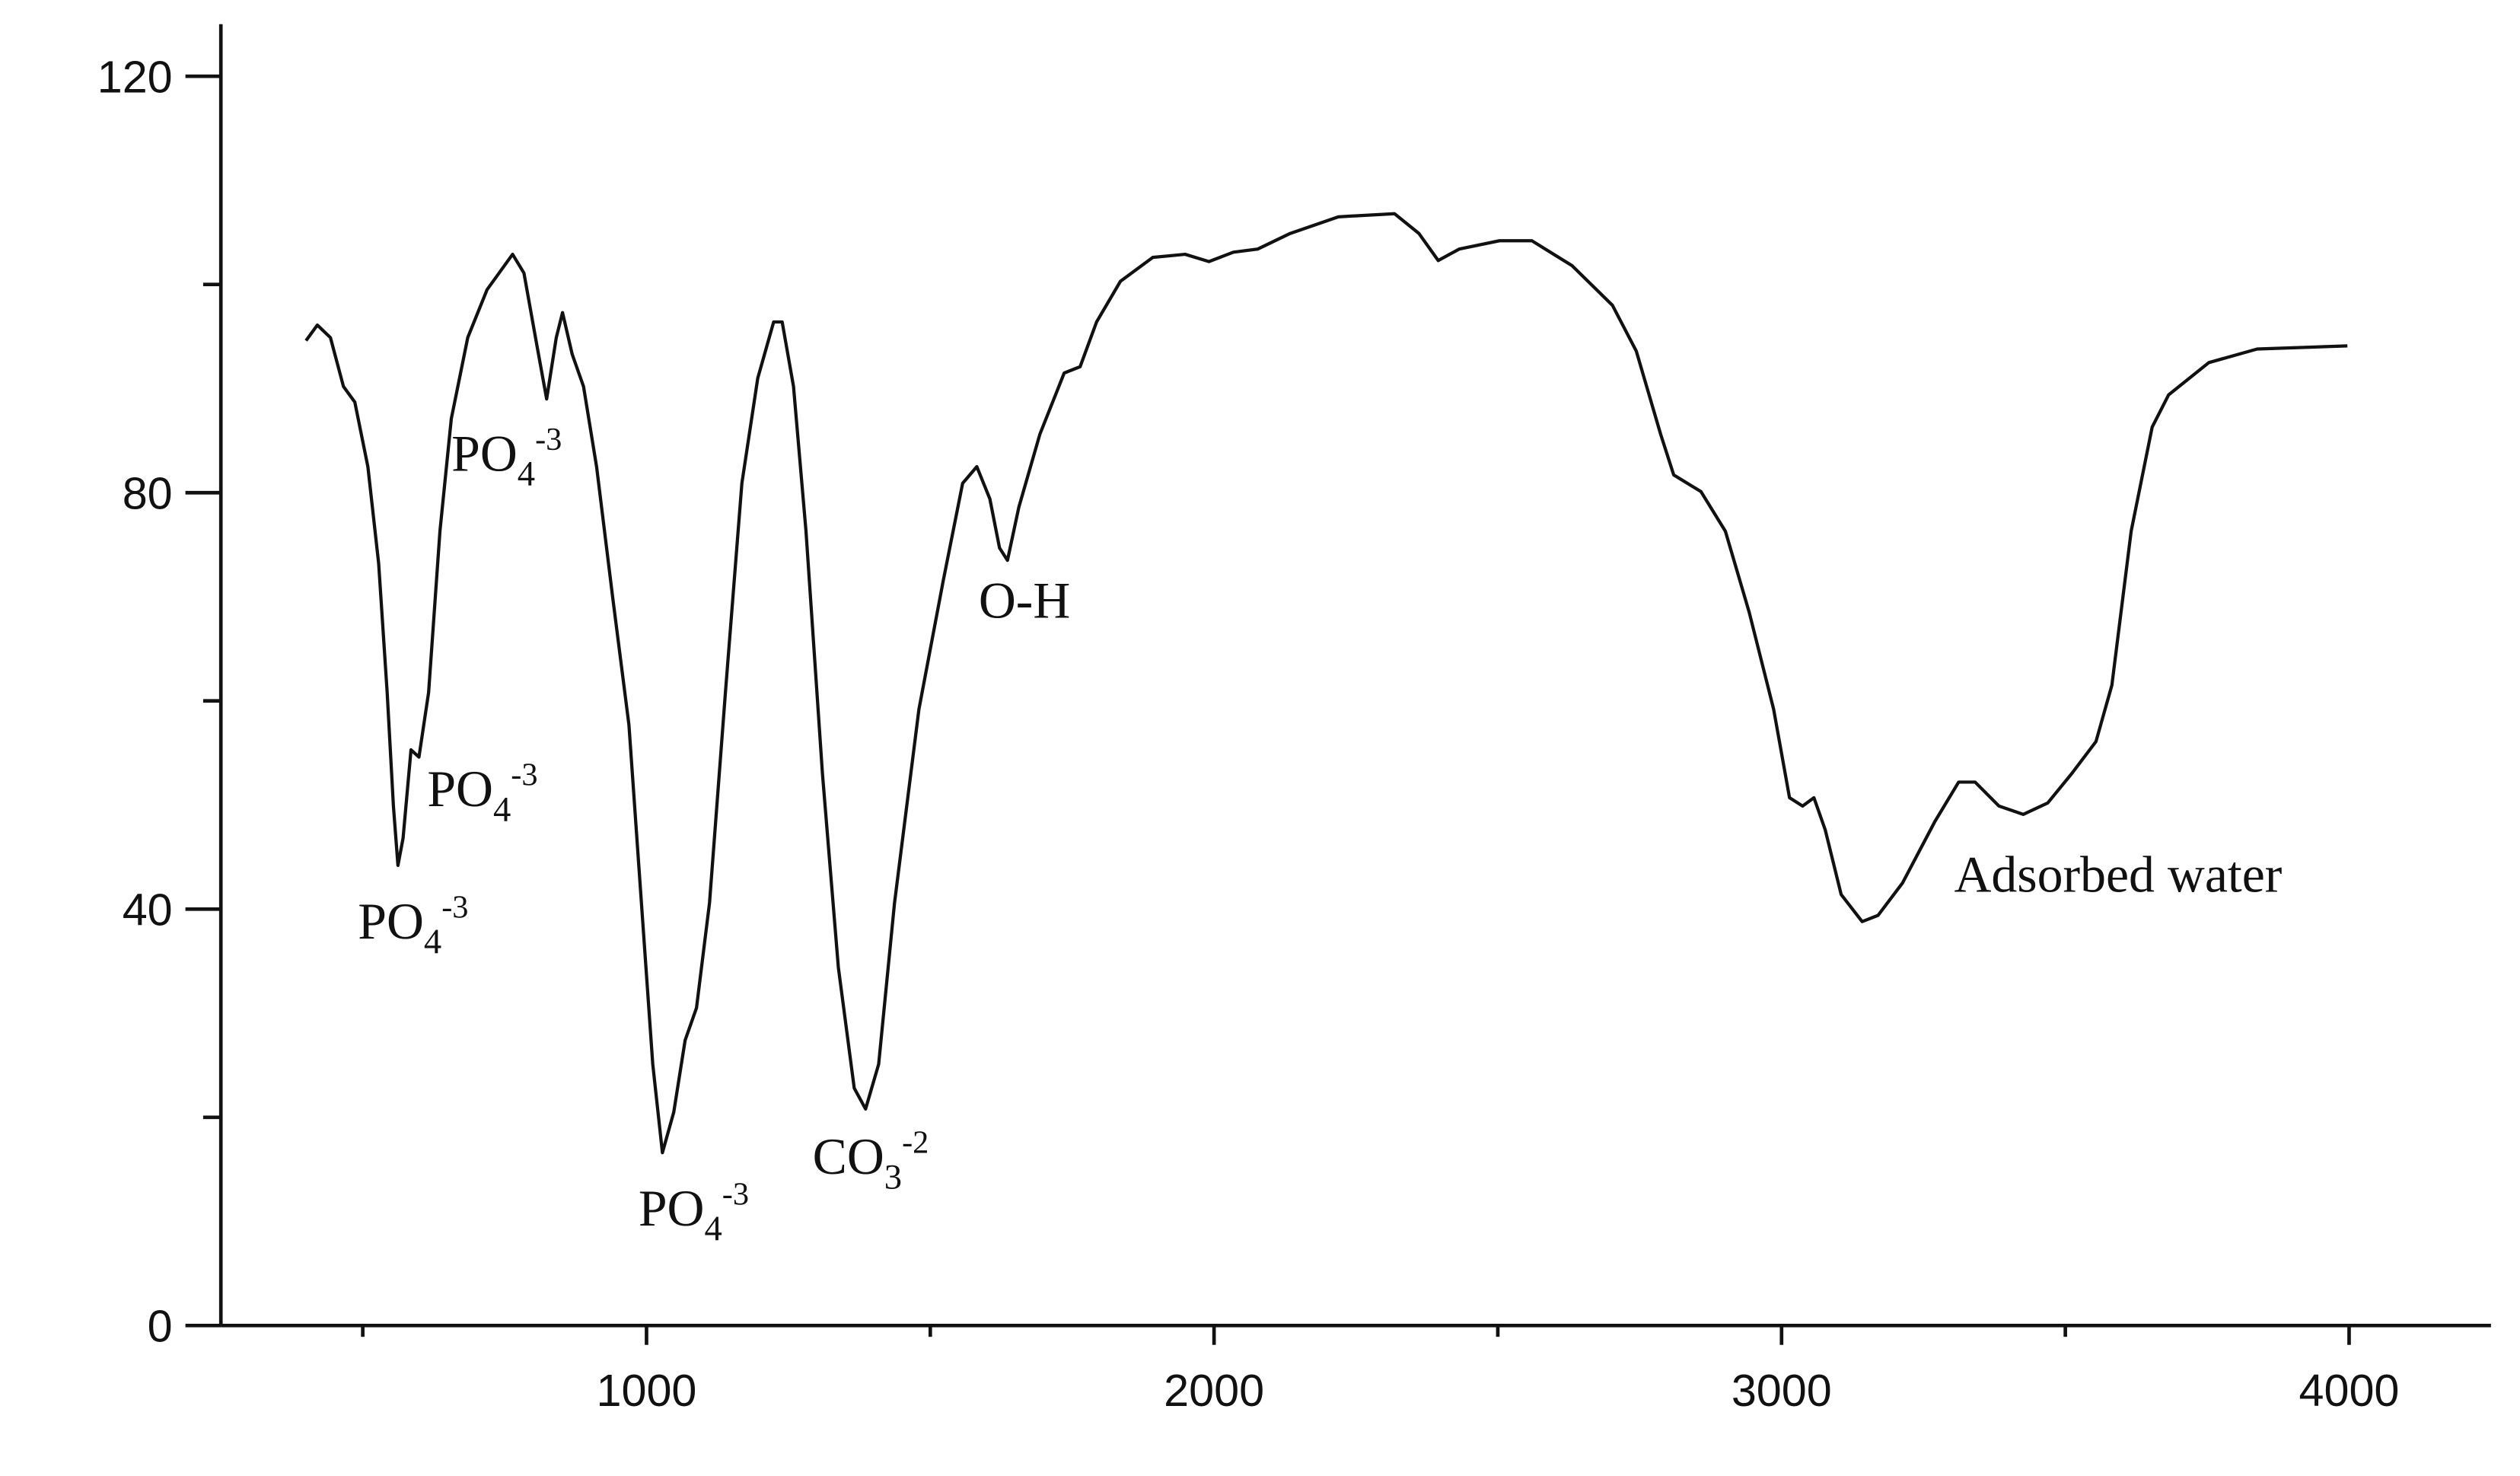 This screenshot has height=1476, width=2520. Describe the element at coordinates (1782, 1390) in the screenshot. I see `x-tick-label: 3000` at that location.